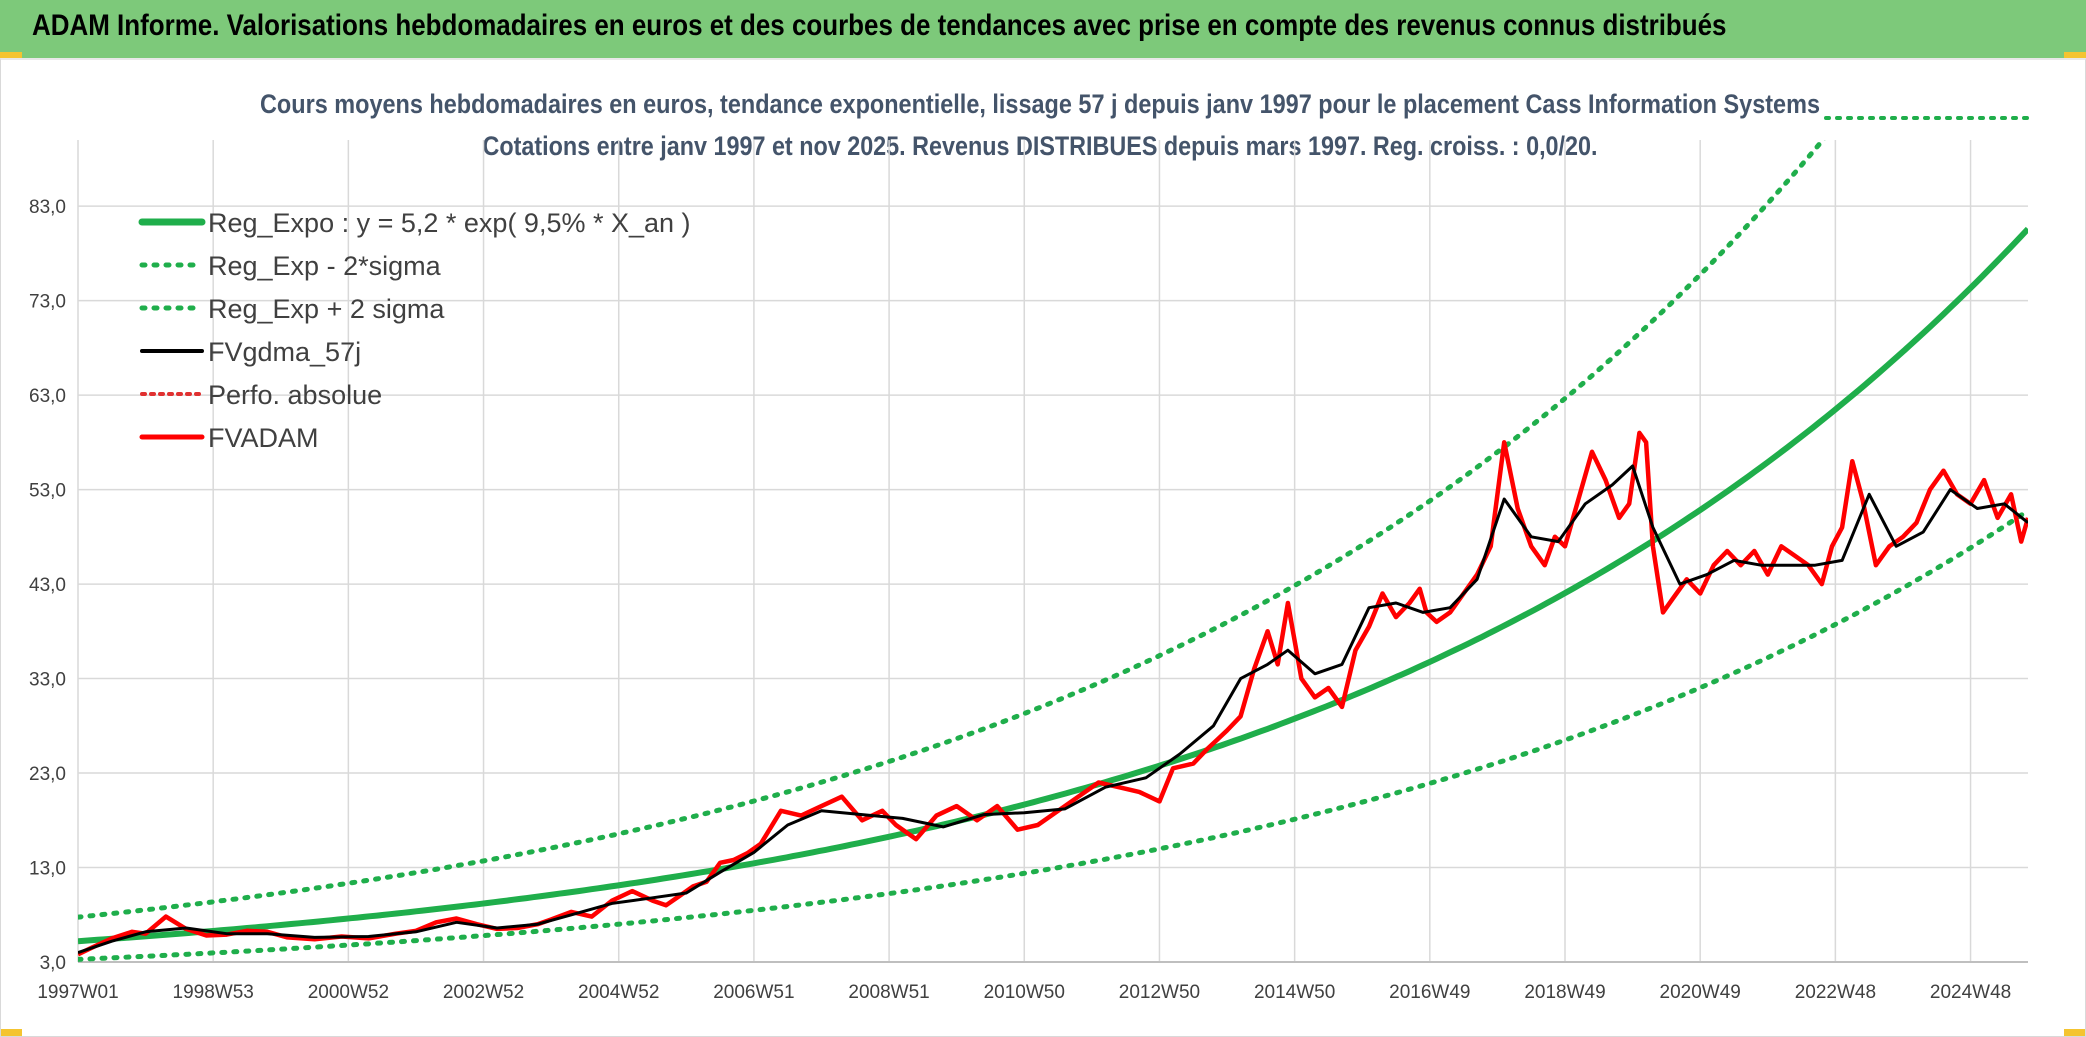  Describe the element at coordinates (11, 56) in the screenshot. I see `corner-marker-top-left` at that location.